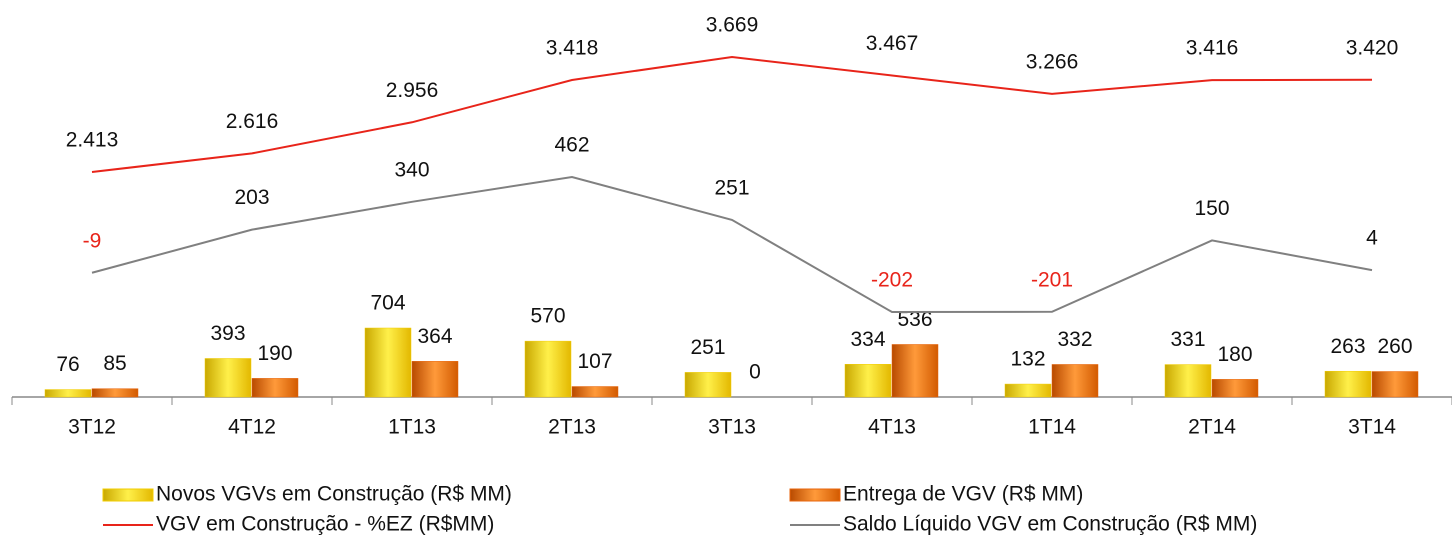 The height and width of the screenshot is (542, 1452). What do you see at coordinates (1347, 346) in the screenshot?
I see `bar-label: 263` at bounding box center [1347, 346].